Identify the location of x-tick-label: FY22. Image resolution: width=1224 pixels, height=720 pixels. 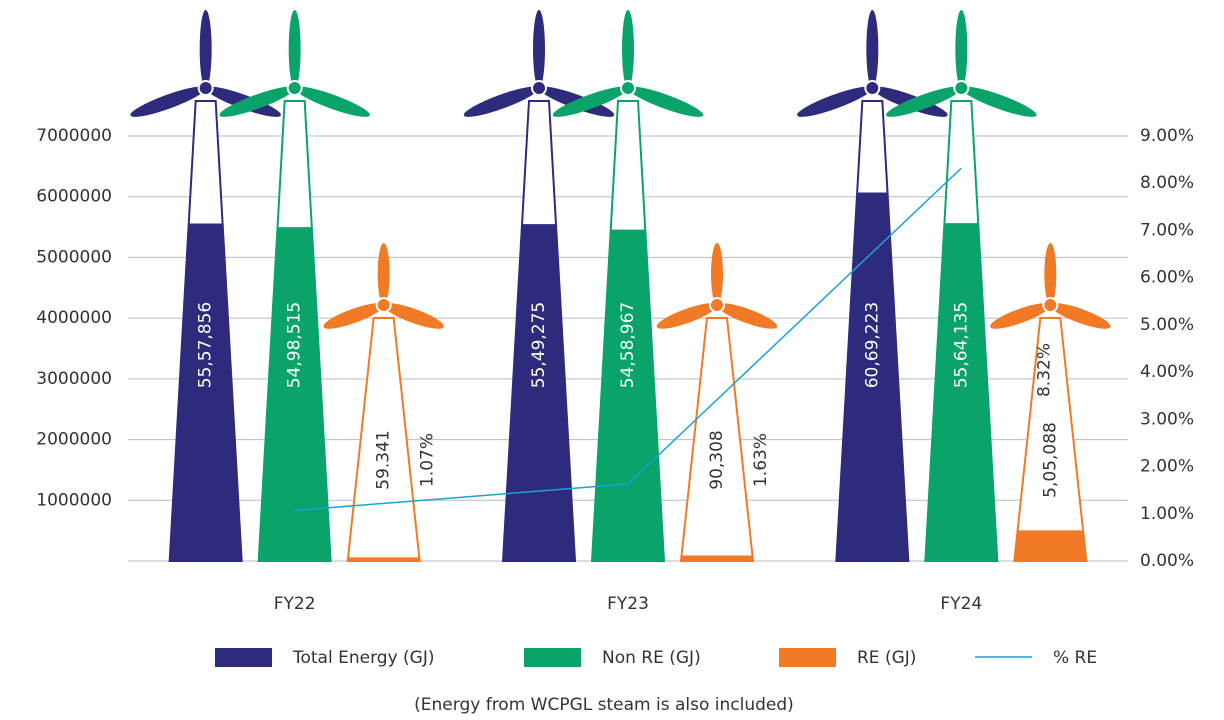
(295, 604).